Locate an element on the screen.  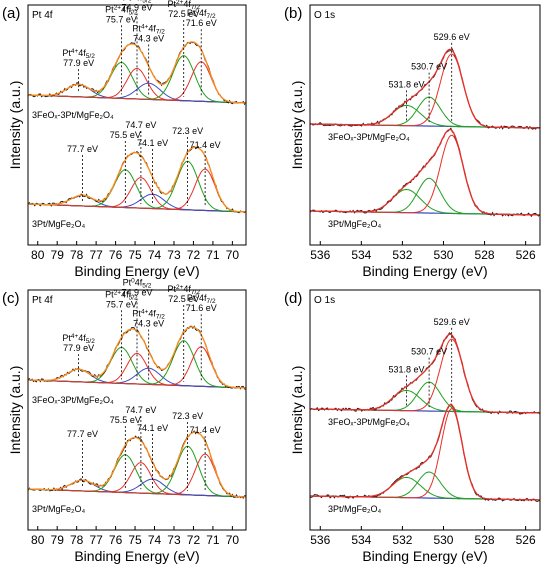
peak-energy-label: 74.9 eV is located at coordinates (136, 292).